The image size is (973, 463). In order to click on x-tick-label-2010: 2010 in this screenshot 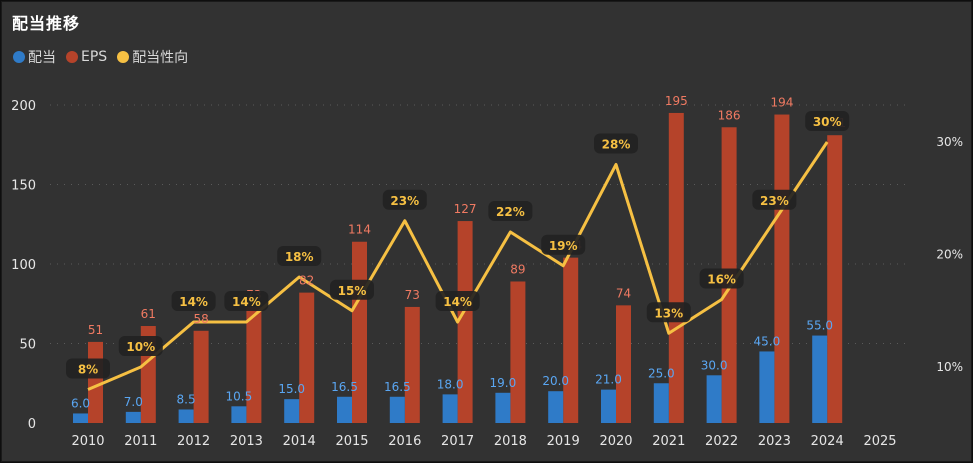, I will do `click(87, 441)`.